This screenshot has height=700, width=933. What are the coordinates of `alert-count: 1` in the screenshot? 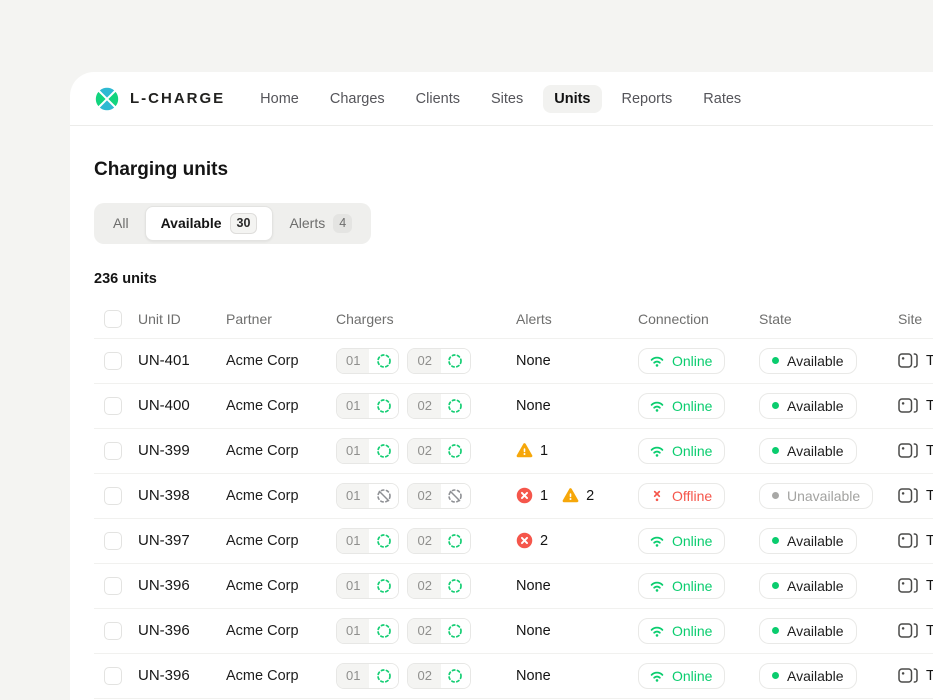 It's located at (544, 450).